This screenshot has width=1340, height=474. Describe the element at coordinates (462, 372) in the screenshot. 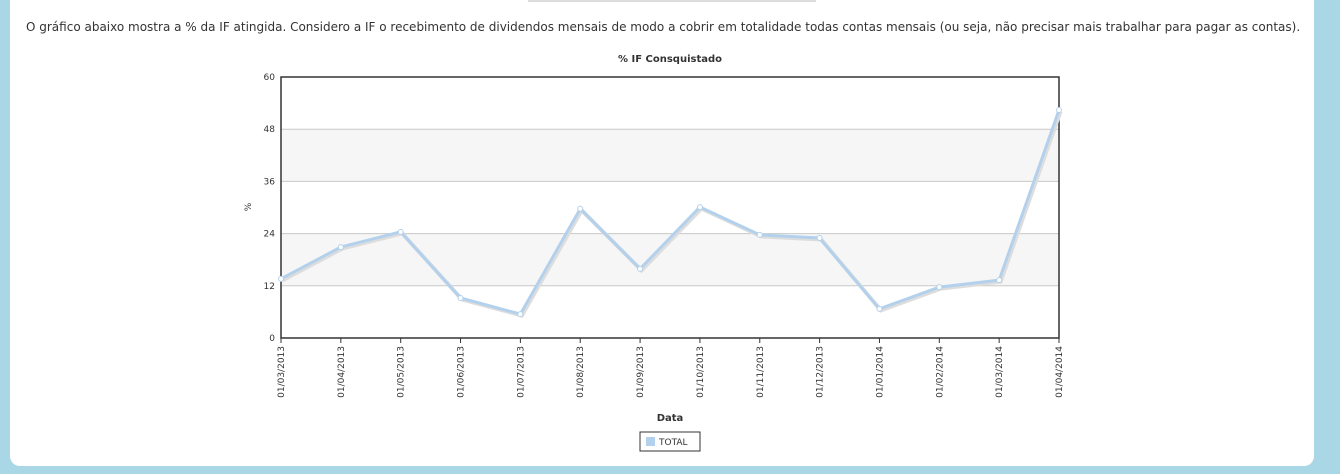

I see `x-tick-label: 01/06/2013` at that location.